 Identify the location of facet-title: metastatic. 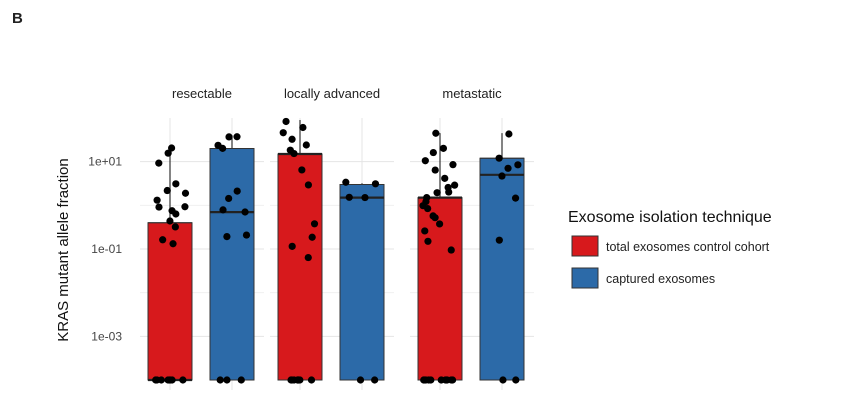
(472, 93).